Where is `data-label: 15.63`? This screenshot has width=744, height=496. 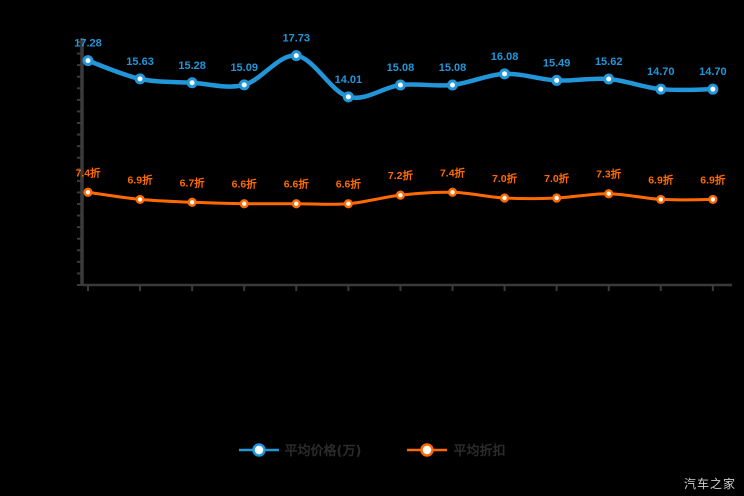
data-label: 15.63 is located at coordinates (140, 62).